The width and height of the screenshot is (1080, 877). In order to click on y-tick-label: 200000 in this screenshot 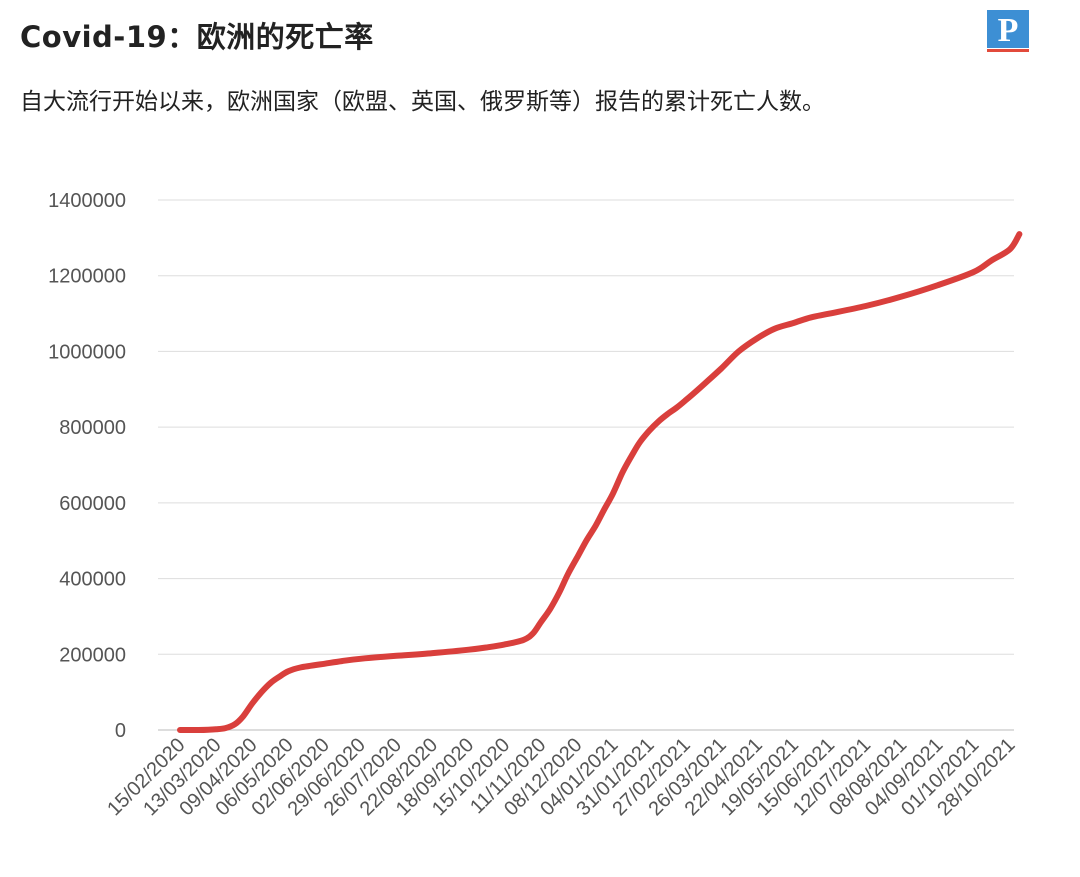, I will do `click(92, 655)`.